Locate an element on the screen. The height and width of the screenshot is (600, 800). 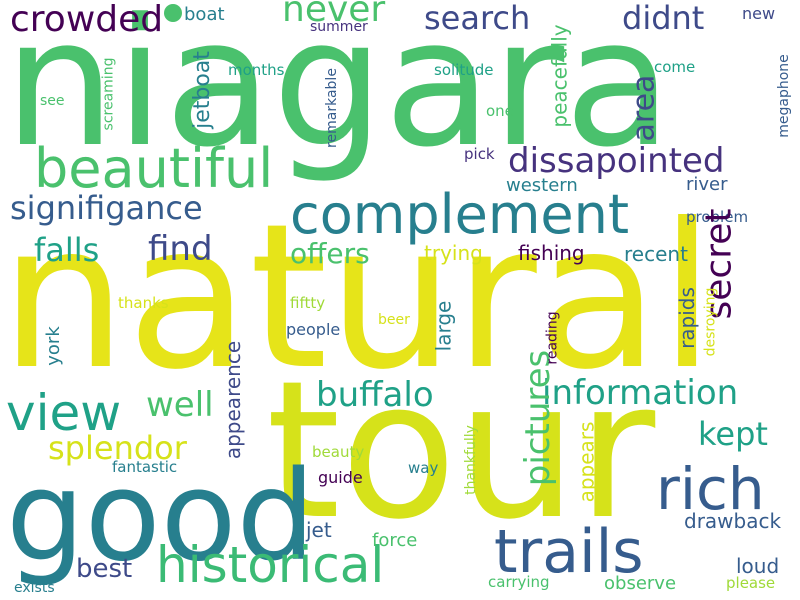
word-one: one is located at coordinates (500, 111).